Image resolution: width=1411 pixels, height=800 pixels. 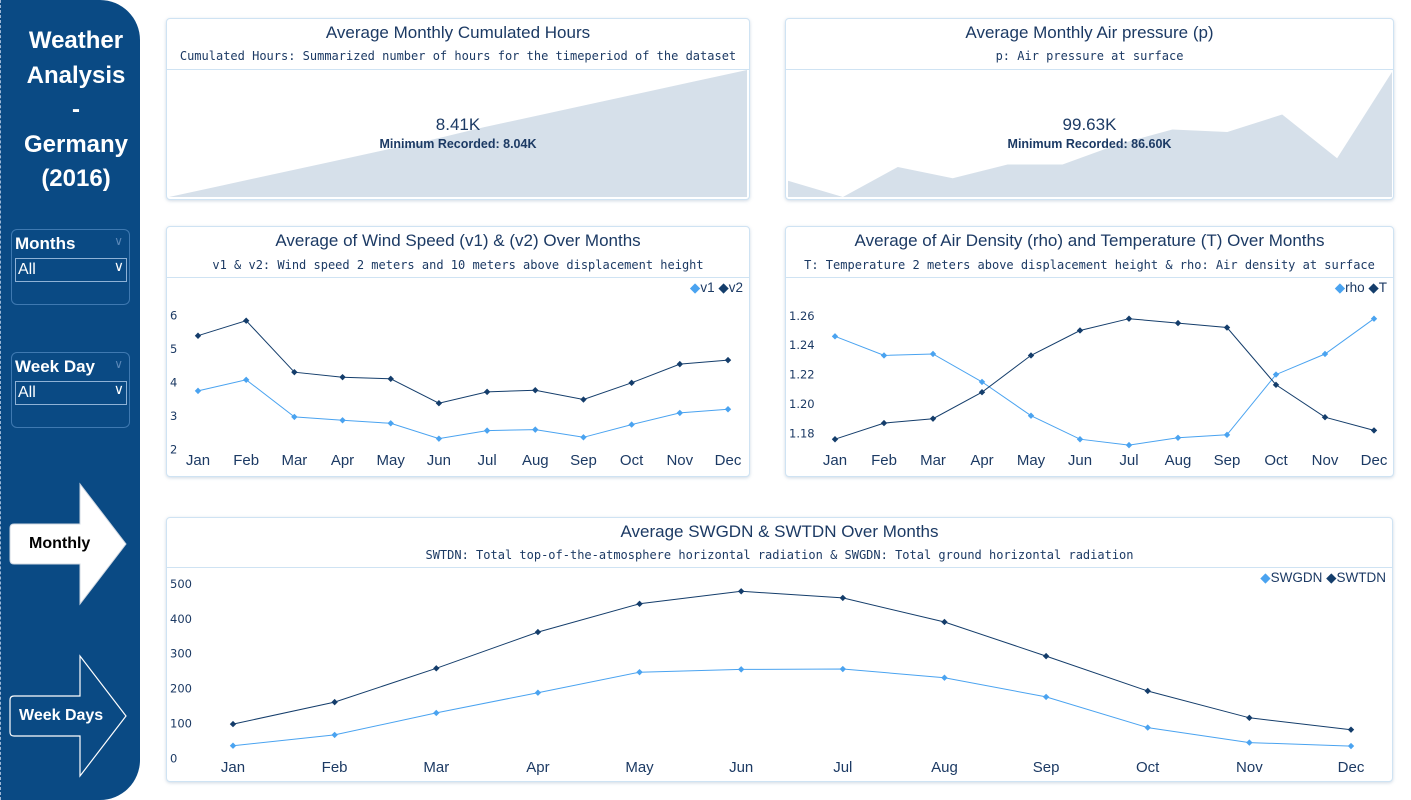 I want to click on area-fill, so click(x=458, y=133).